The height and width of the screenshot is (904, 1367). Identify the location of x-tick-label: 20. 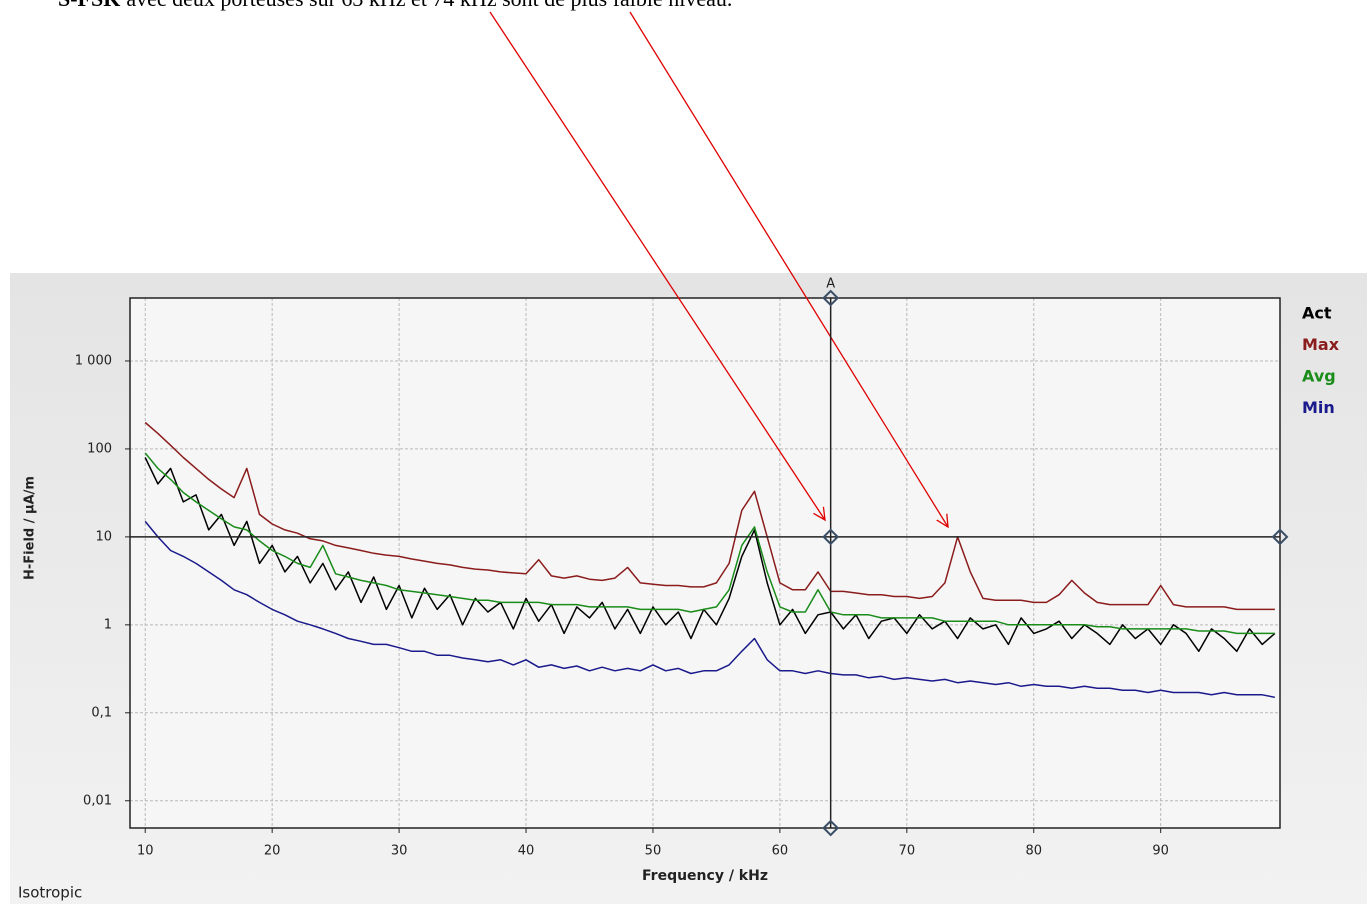
(272, 851).